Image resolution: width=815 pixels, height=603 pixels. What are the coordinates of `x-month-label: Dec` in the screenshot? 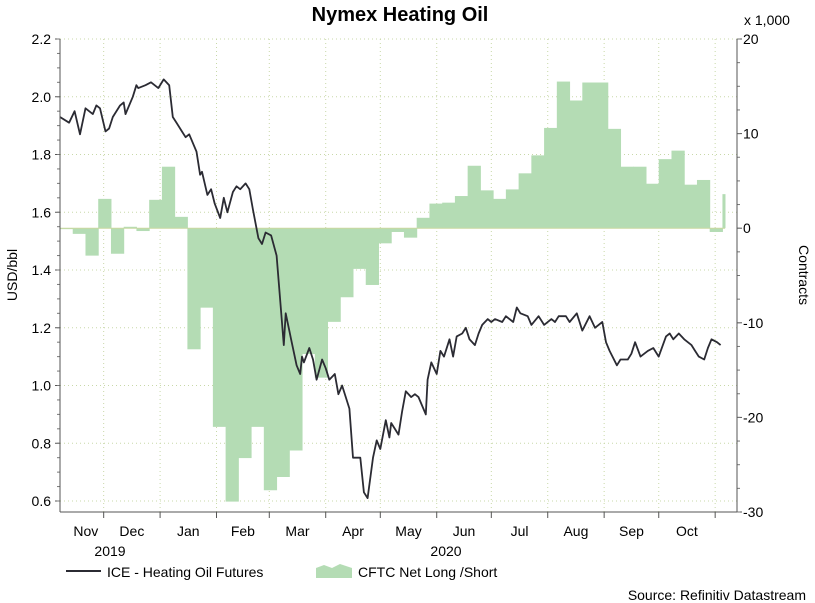 It's located at (131, 531).